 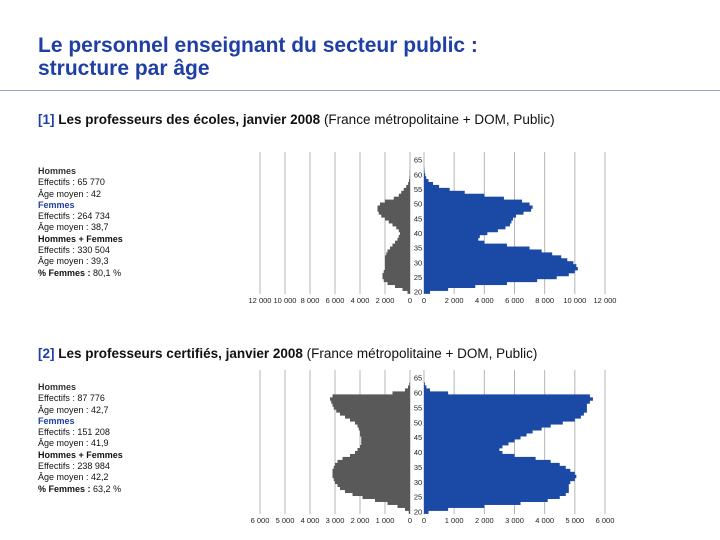 I want to click on section-1-number: [1], so click(x=46, y=119).